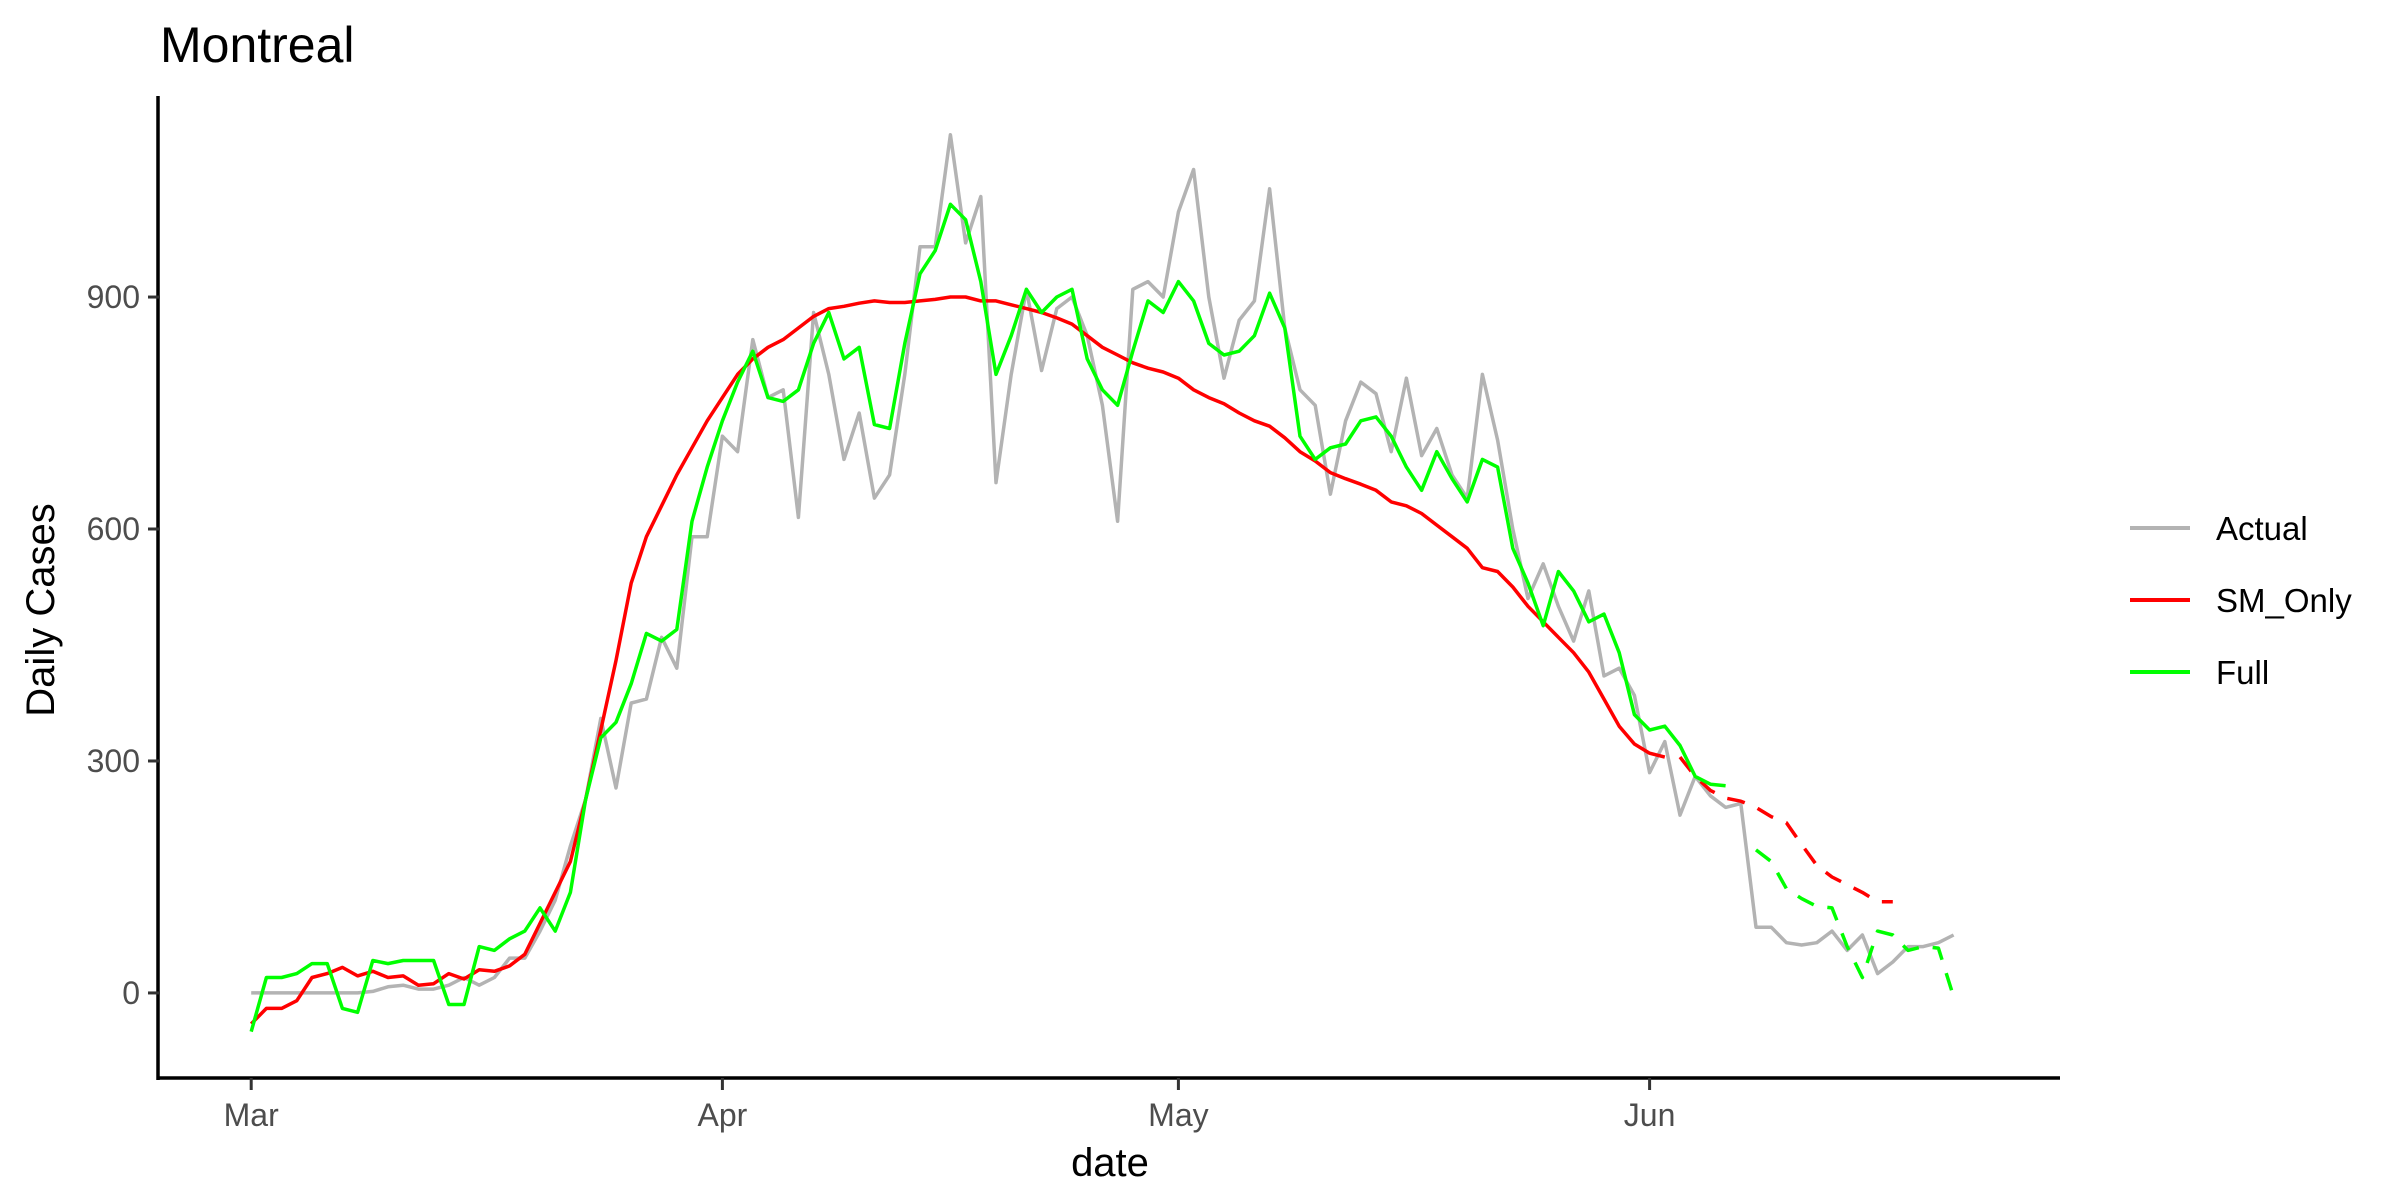 This screenshot has width=2400, height=1200. What do you see at coordinates (113, 529) in the screenshot?
I see `y-tick-label: 600` at bounding box center [113, 529].